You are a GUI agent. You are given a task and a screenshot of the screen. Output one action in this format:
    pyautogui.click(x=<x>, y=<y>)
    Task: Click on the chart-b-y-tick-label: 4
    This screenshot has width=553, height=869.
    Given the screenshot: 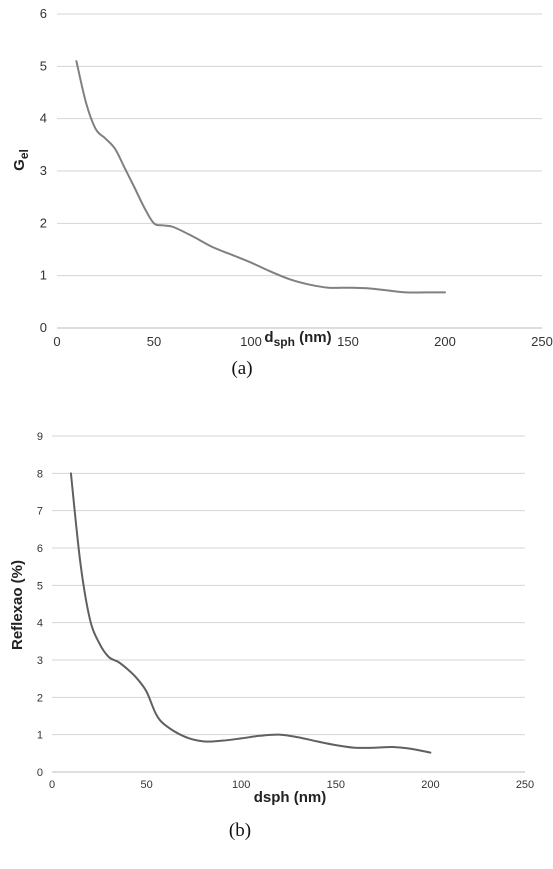 What is the action you would take?
    pyautogui.click(x=40, y=624)
    